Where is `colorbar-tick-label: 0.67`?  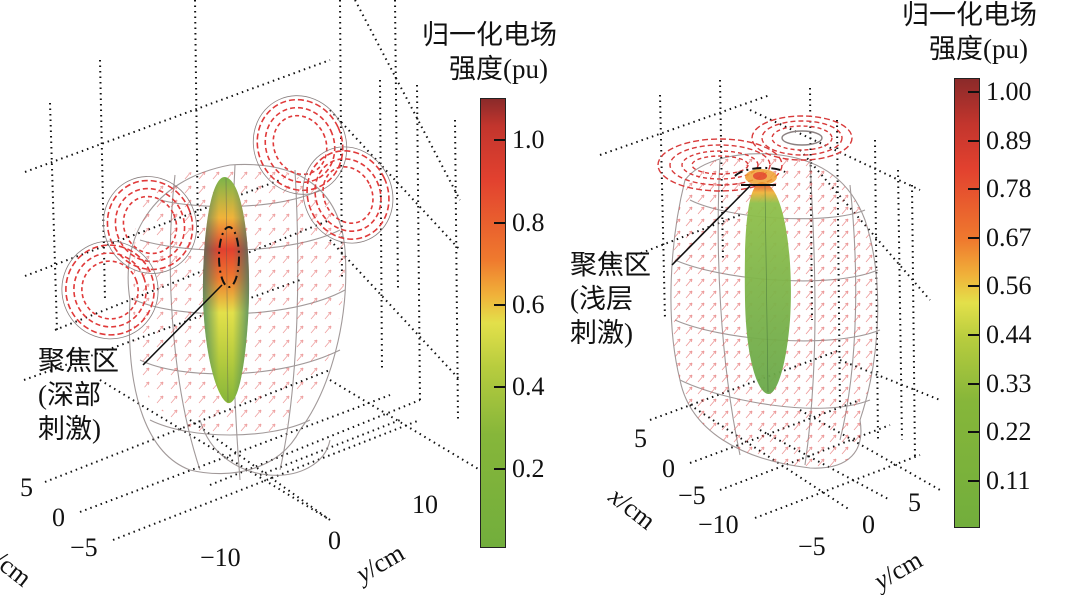
colorbar-tick-label: 0.67 is located at coordinates (1009, 237).